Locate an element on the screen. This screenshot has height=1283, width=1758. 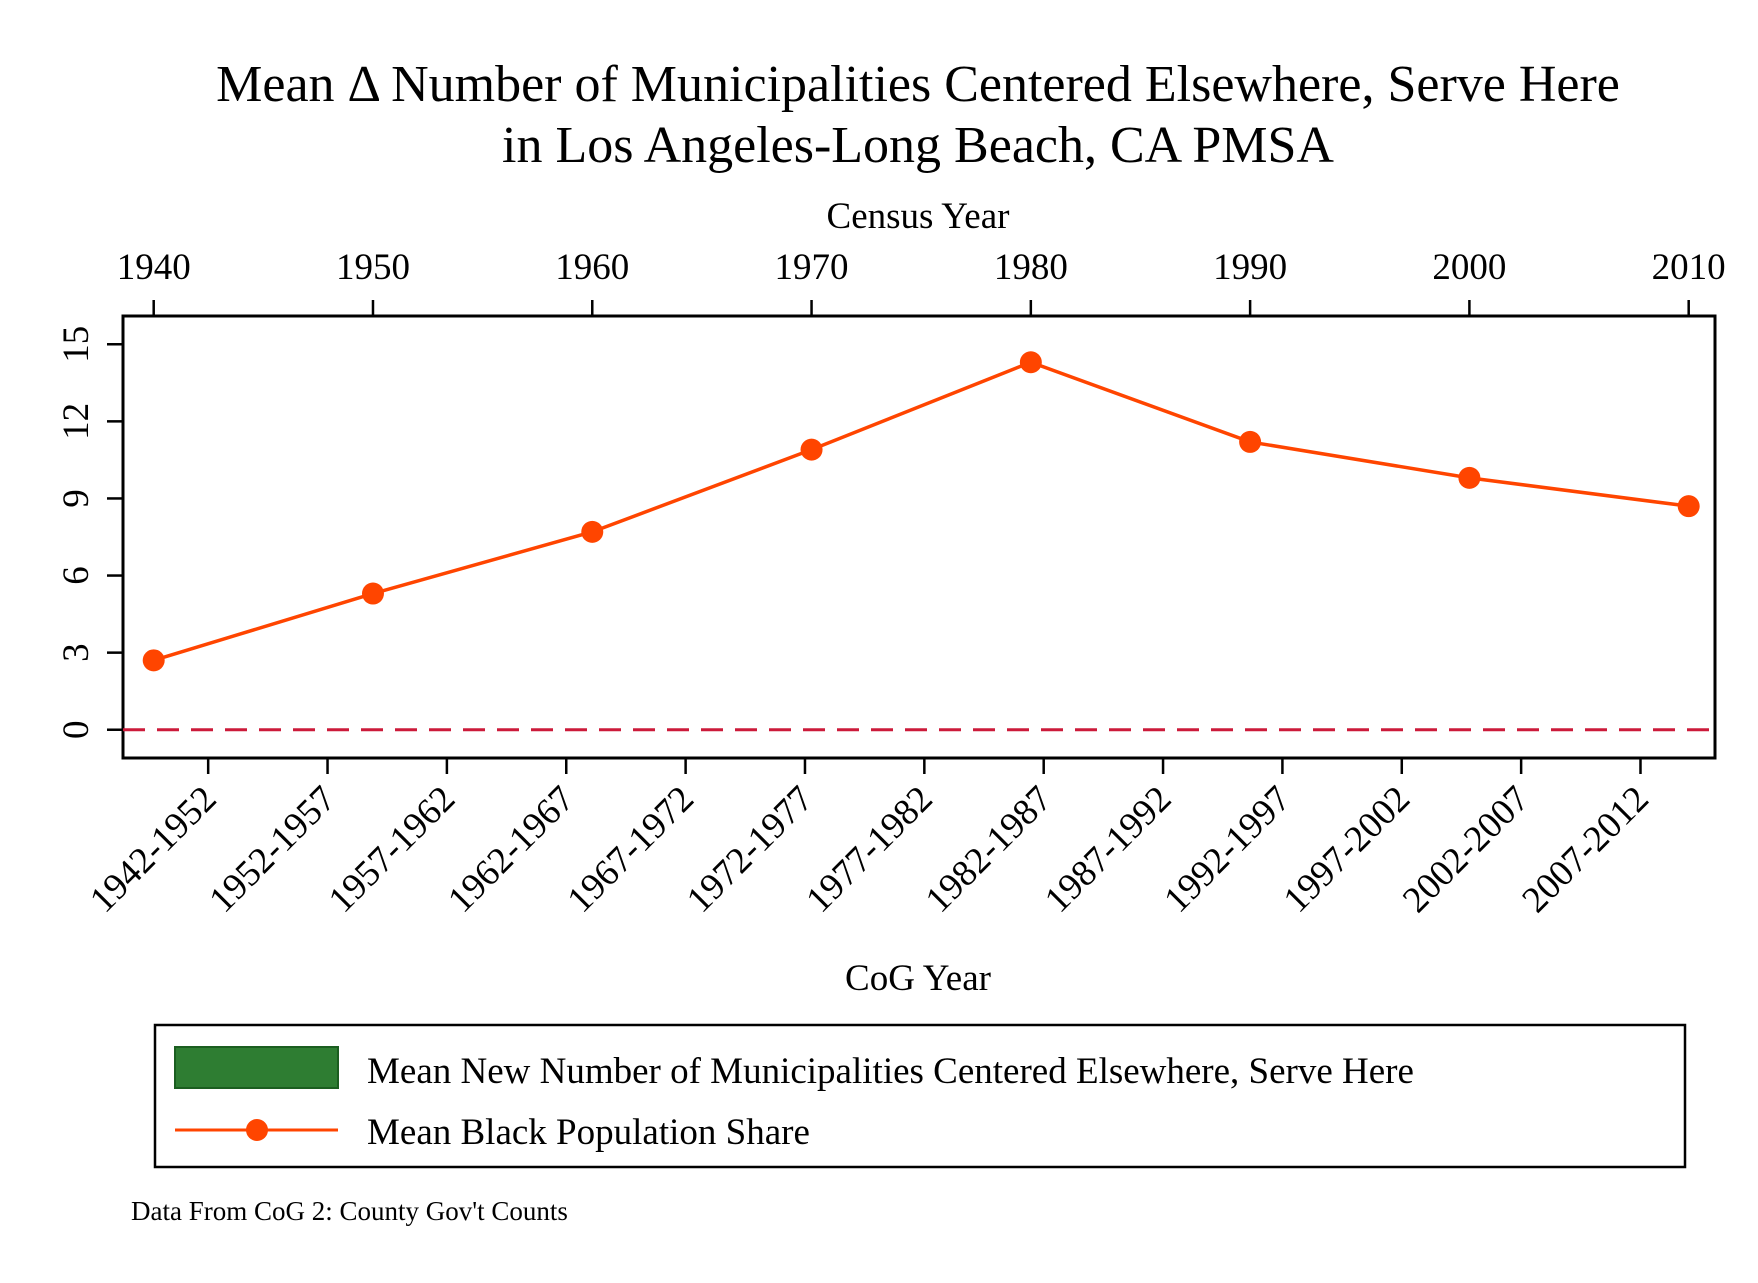
chart-title-line-2: in Los Angeles-Long Beach, CA PMSA is located at coordinates (918, 145).